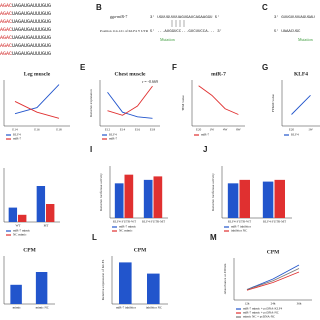  I want to click on chart-panel: G KLF4 FPKM value E20 1W KLF4, so click(291, 100).